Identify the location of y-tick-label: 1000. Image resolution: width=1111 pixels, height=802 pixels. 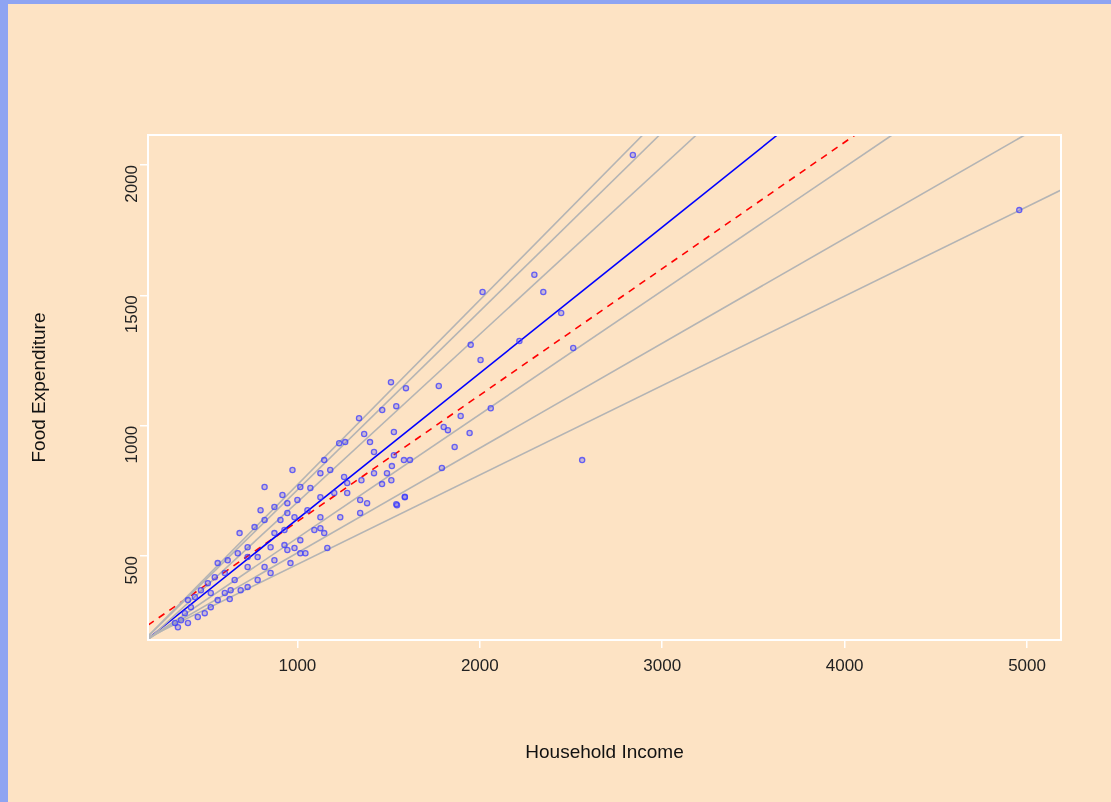
(131, 444).